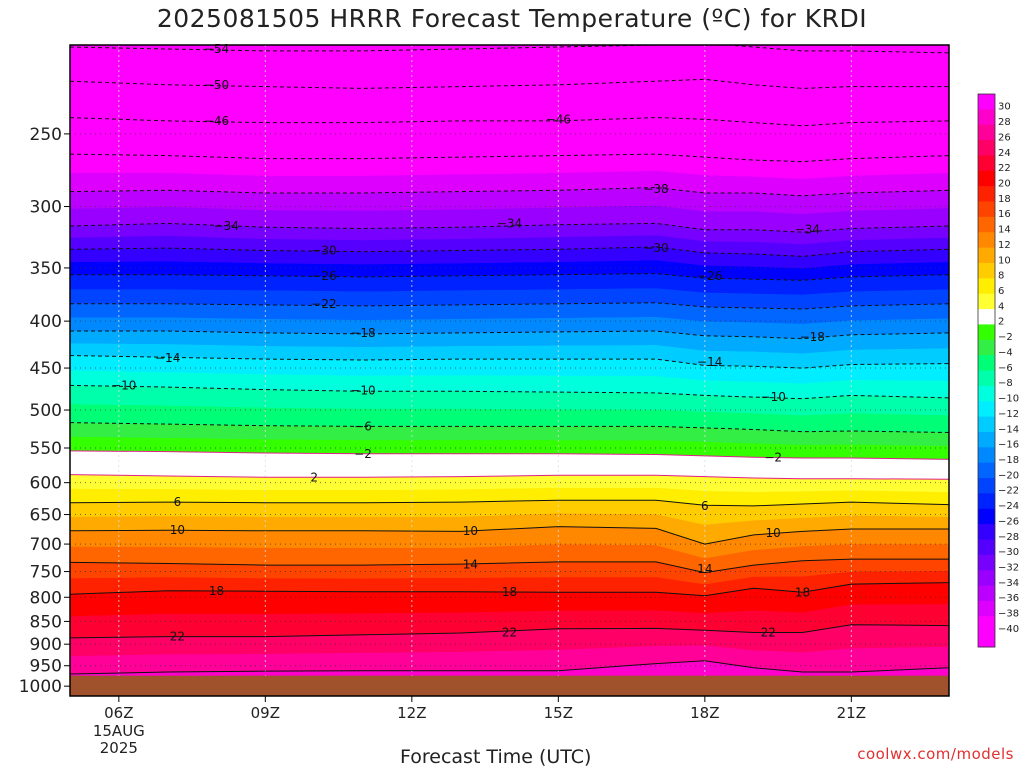 The image size is (1024, 768). Describe the element at coordinates (851, 713) in the screenshot. I see `x-tick-label: 21Z` at that location.